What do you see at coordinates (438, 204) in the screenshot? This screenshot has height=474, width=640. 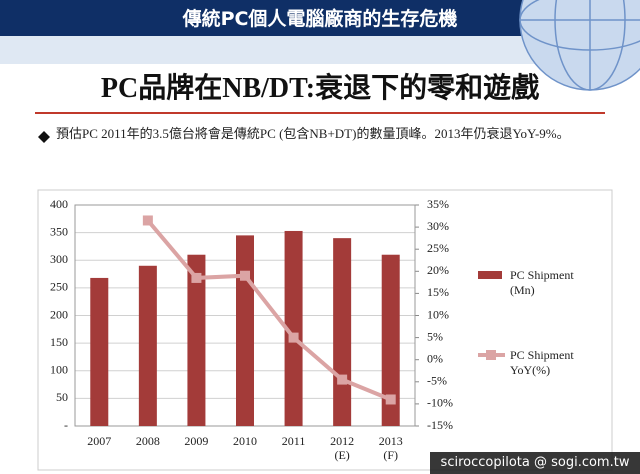 I see `y2-tick-label: 35%` at bounding box center [438, 204].